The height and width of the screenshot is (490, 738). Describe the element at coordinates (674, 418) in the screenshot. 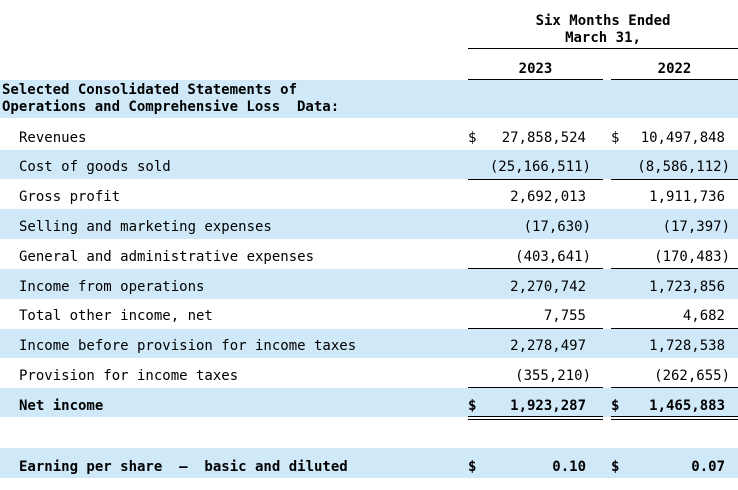

I see `total-double-rule-2022` at that location.